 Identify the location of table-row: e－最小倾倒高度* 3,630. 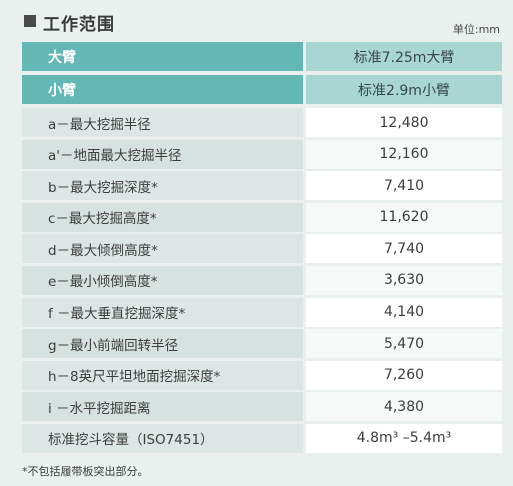
(262, 280).